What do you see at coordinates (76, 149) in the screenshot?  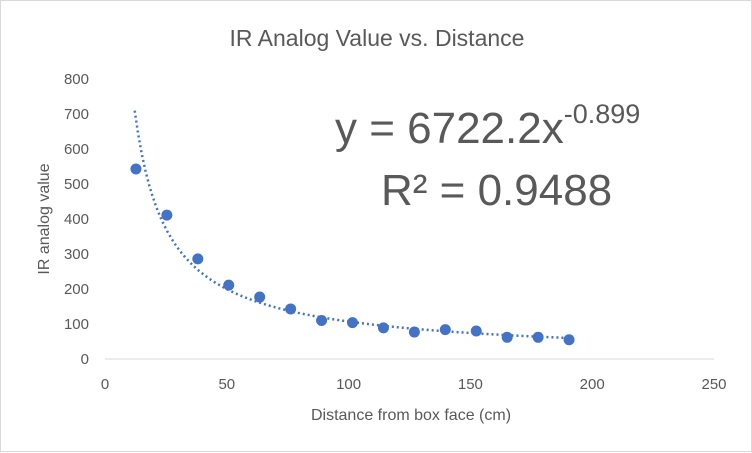 I see `y-tick-label: 600` at bounding box center [76, 149].